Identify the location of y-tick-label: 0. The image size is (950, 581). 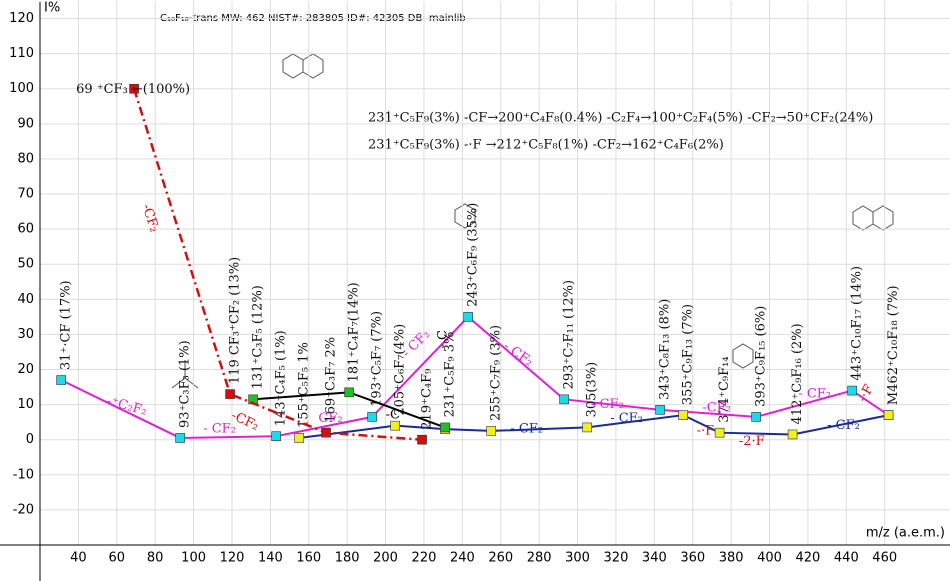
(30, 439).